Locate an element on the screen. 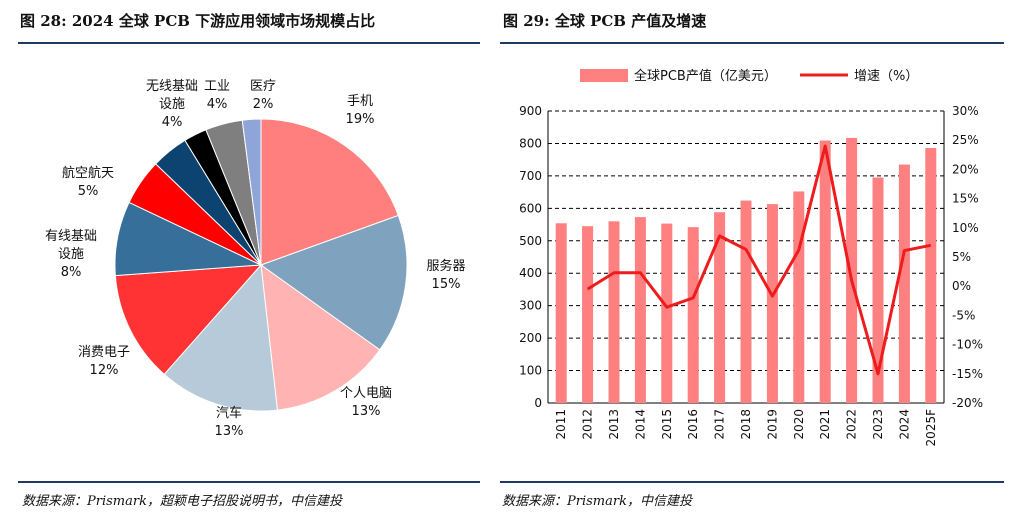 The image size is (1029, 523). x-tick-label: 2021 is located at coordinates (825, 424).